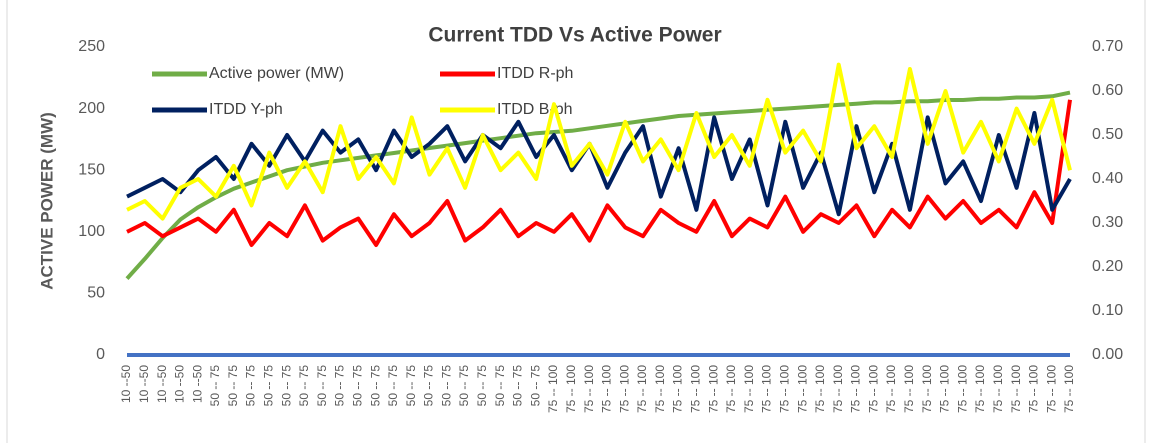 Image resolution: width=1151 pixels, height=443 pixels. I want to click on y2-tick-label: 0.00, so click(1107, 354).